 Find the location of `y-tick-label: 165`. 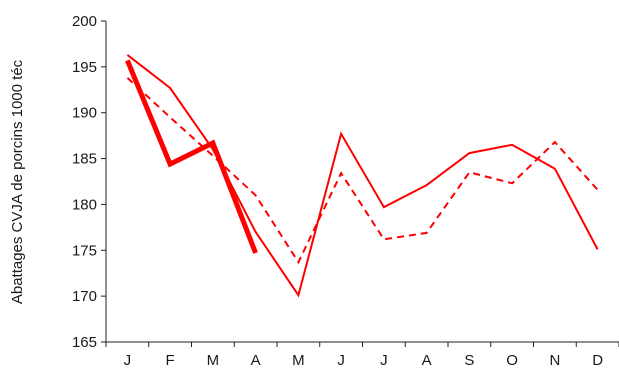

y-tick-label: 165 is located at coordinates (84, 342).